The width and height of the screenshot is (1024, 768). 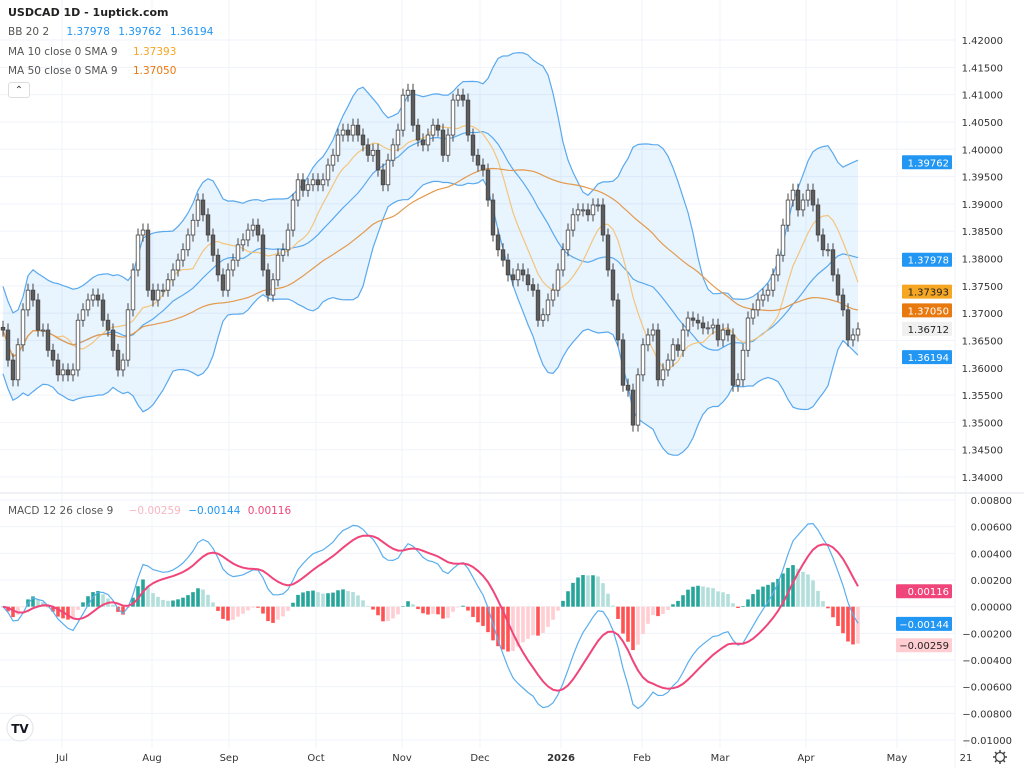 I want to click on badge-bg, so click(x=924, y=623).